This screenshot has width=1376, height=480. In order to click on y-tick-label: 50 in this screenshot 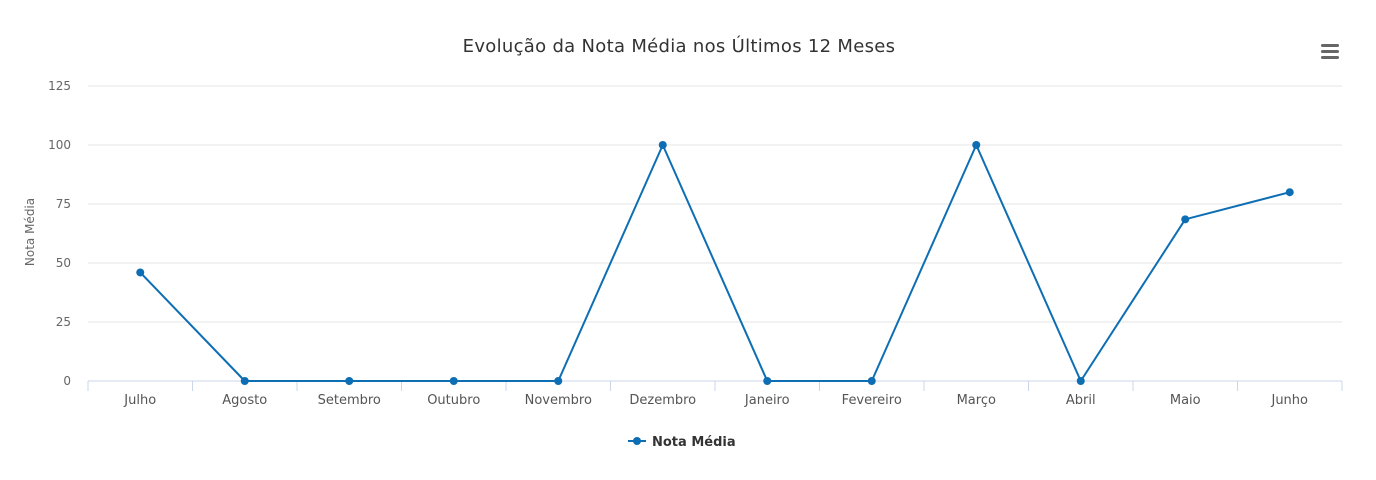, I will do `click(63, 263)`.